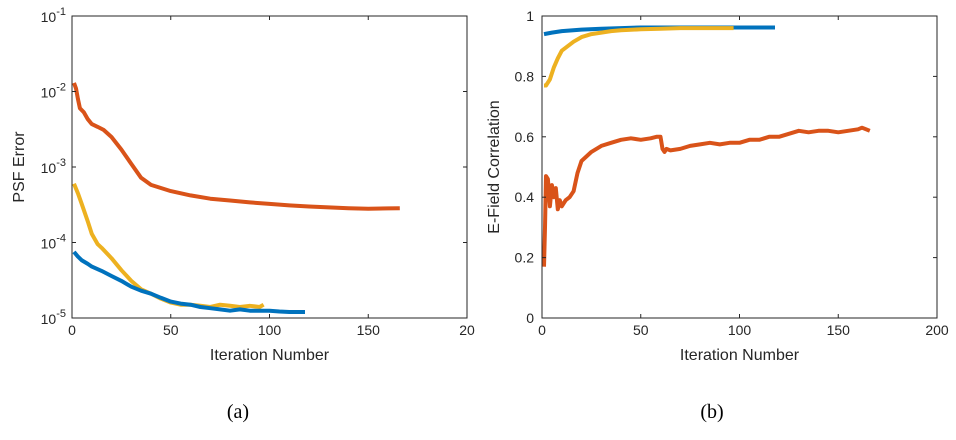 The image size is (956, 440). I want to click on y-tick-label: 10⁻⁴, so click(53, 242).